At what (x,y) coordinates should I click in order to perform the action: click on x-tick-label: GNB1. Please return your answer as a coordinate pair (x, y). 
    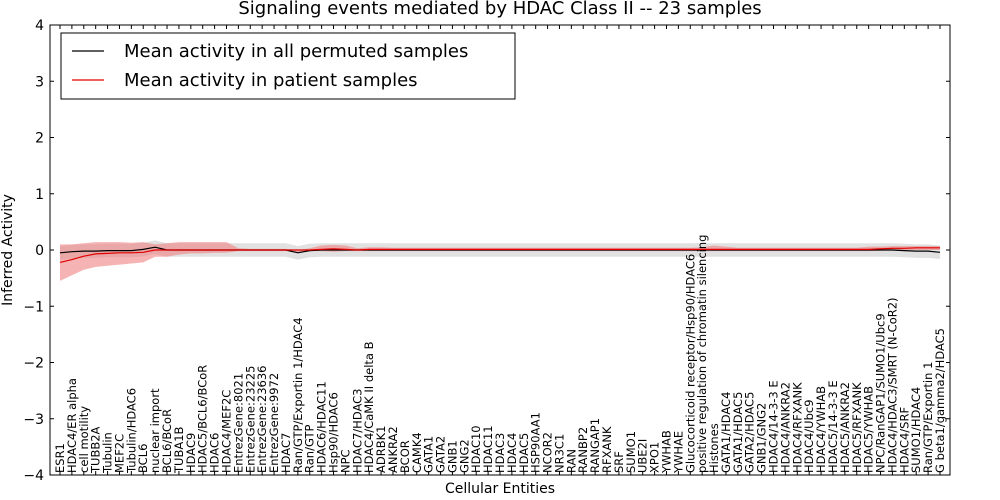
    Looking at the image, I should click on (452, 456).